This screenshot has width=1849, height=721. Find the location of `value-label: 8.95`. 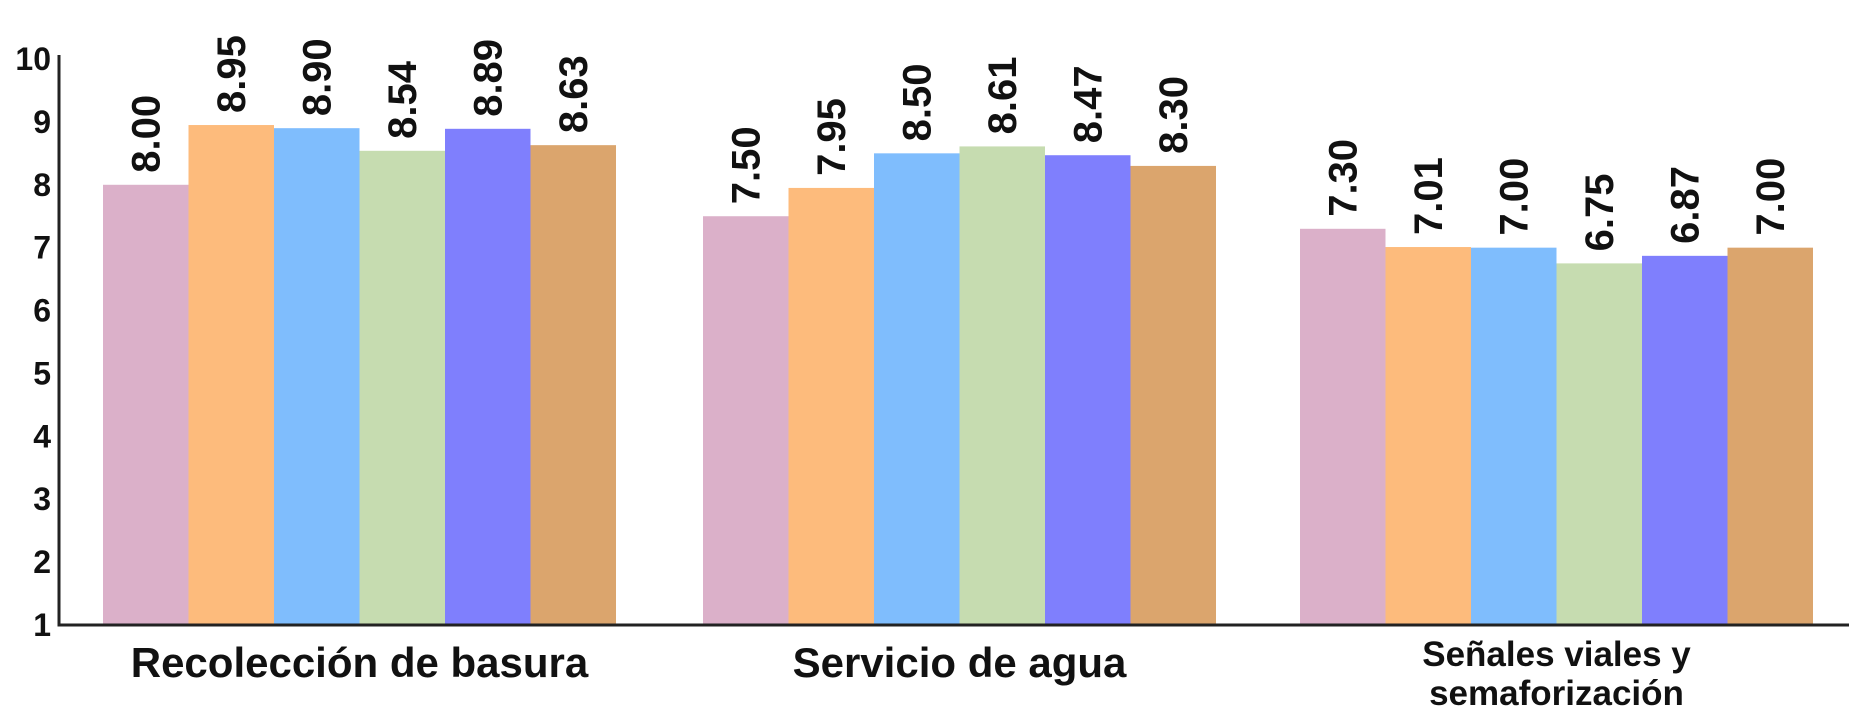

value-label: 8.95 is located at coordinates (232, 74).